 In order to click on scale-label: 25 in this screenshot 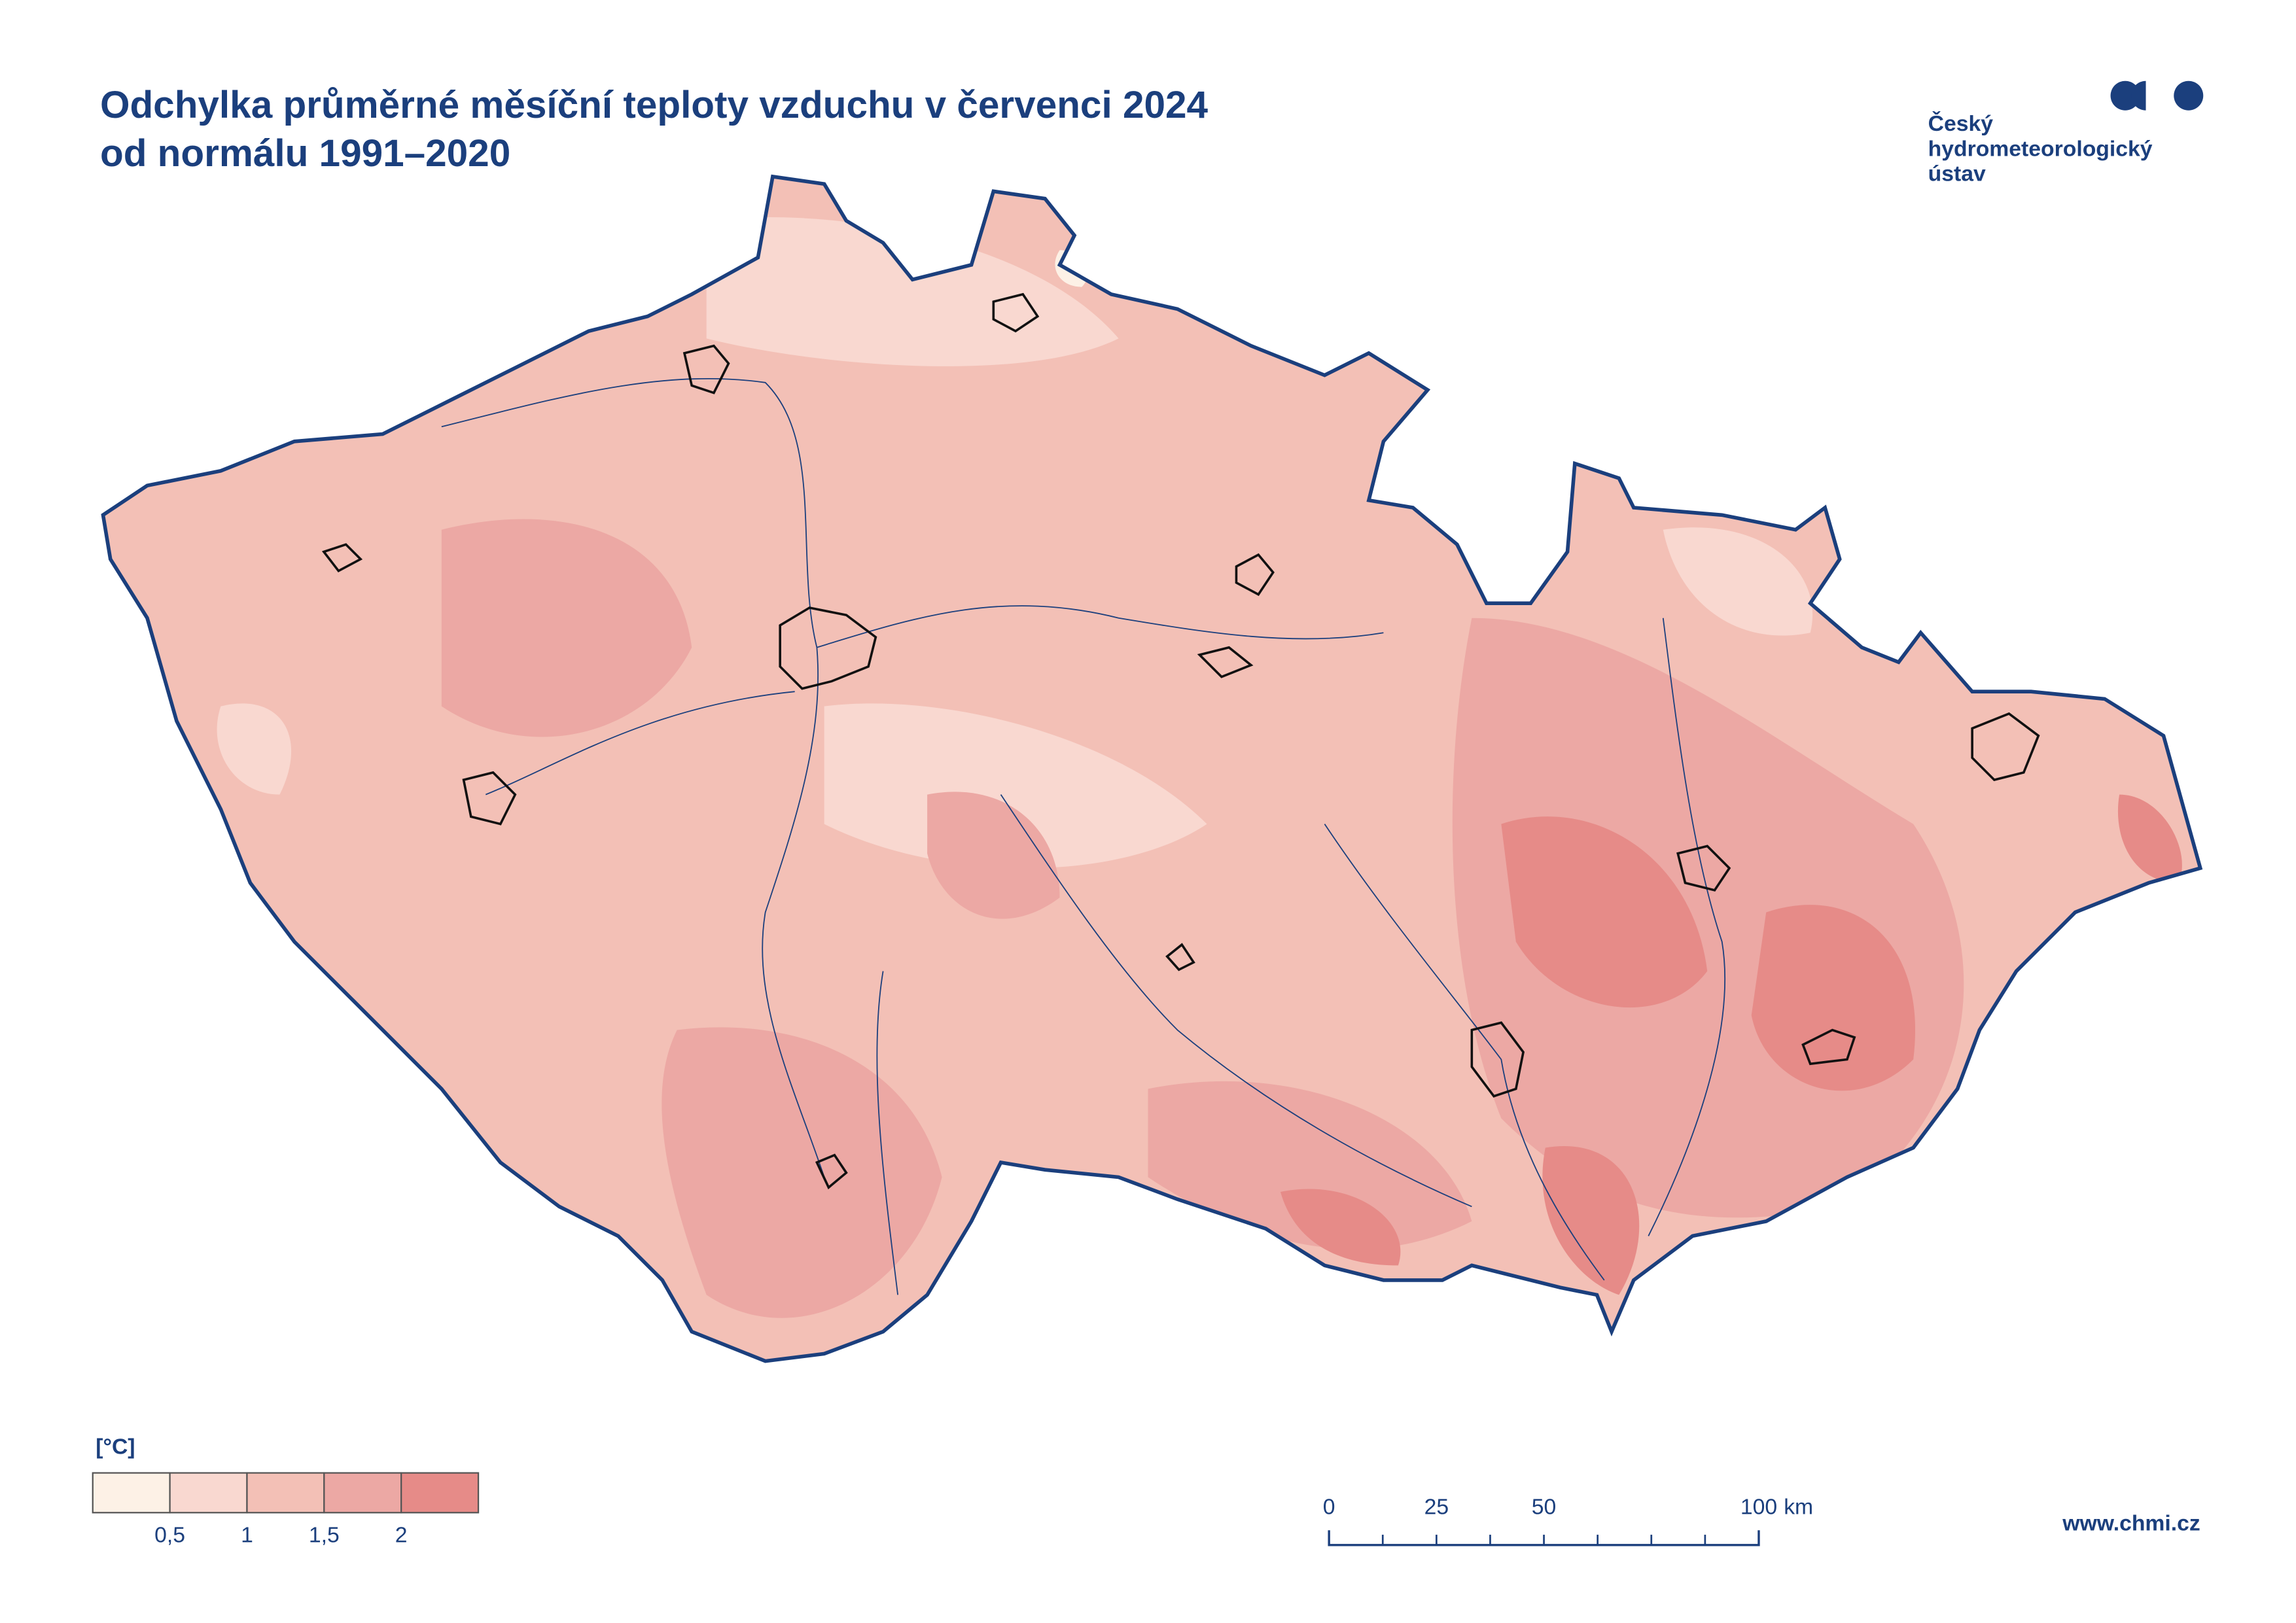, I will do `click(1437, 1508)`.